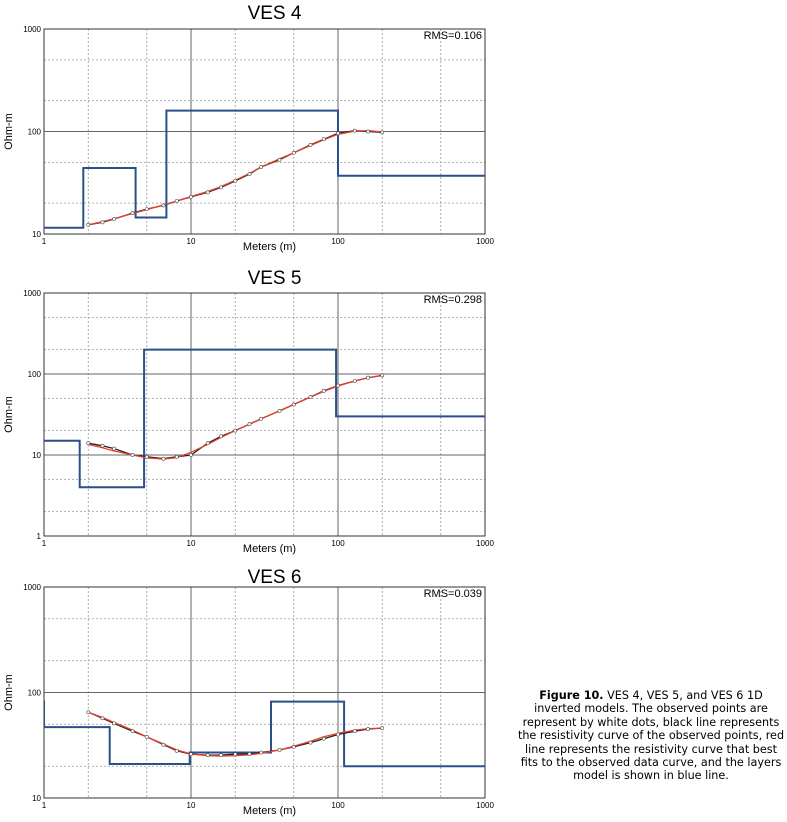 The height and width of the screenshot is (822, 787). Describe the element at coordinates (275, 577) in the screenshot. I see `chart-title: VES 6` at that location.